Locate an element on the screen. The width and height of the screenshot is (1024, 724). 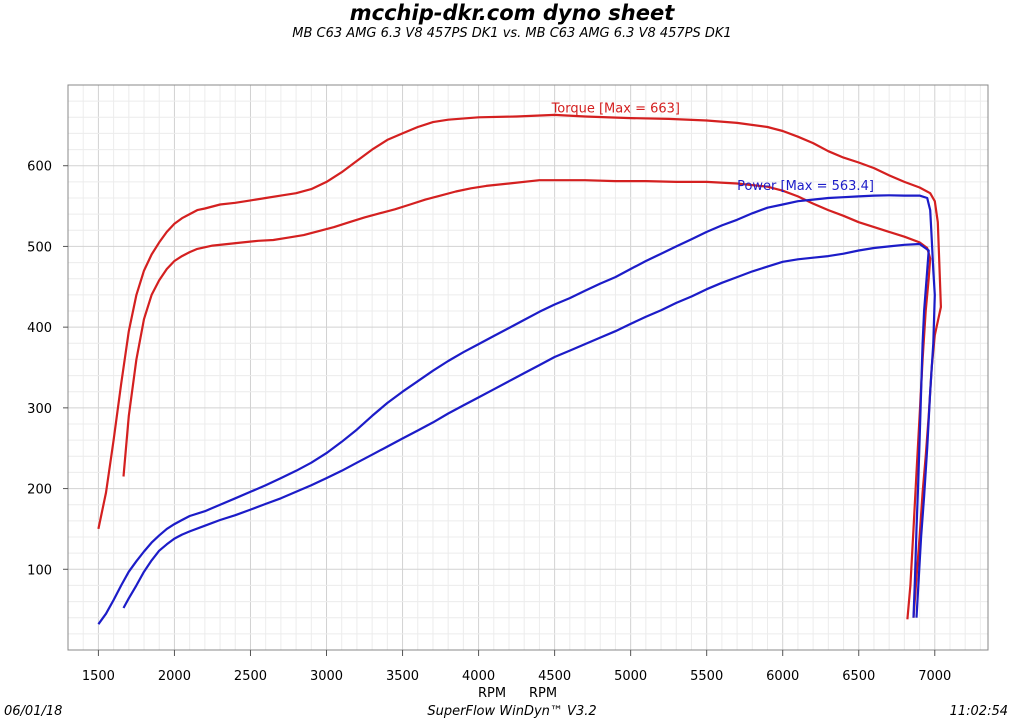
x-tick-label: 6500 is located at coordinates (858, 676).